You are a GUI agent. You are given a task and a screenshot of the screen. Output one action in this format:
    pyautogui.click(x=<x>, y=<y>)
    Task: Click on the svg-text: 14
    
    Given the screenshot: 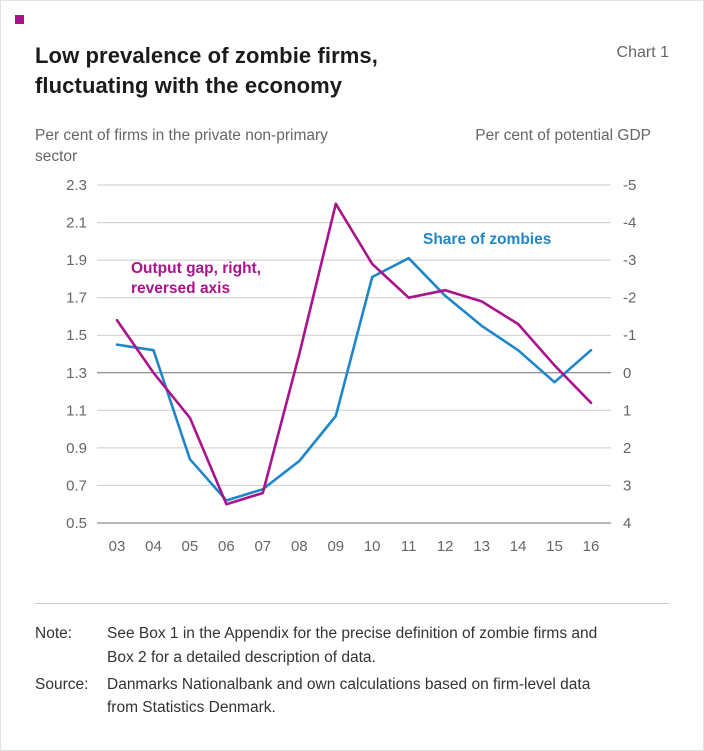 What is the action you would take?
    pyautogui.click(x=518, y=546)
    